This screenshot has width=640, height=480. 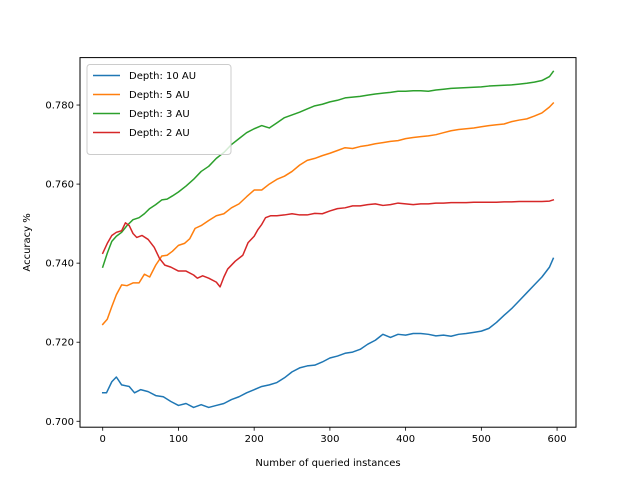 What do you see at coordinates (103, 439) in the screenshot?
I see `x-tick-label: 0` at bounding box center [103, 439].